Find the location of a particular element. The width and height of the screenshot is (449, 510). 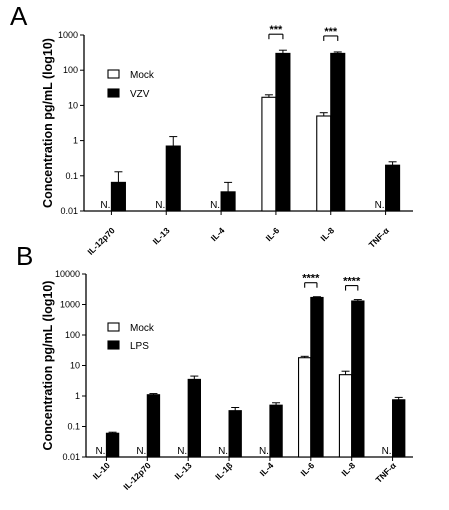

legend-label: LPS is located at coordinates (139, 346).